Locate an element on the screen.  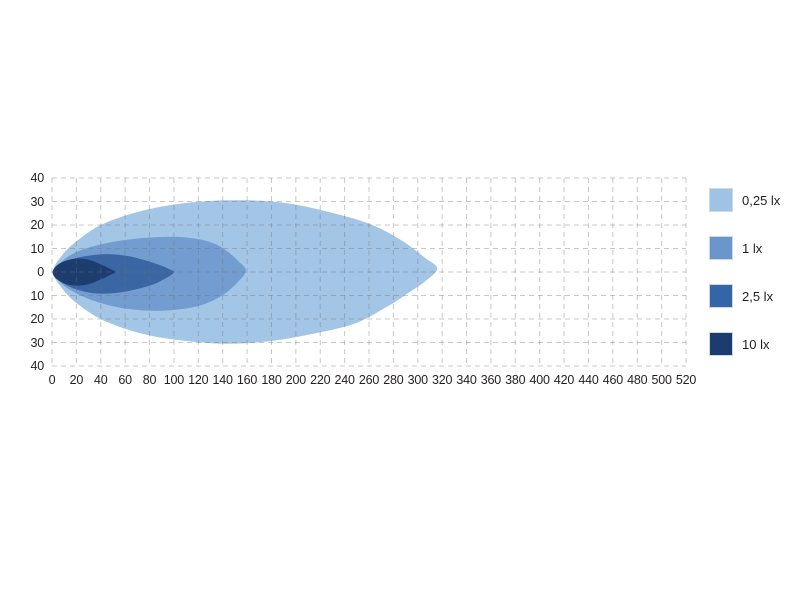
contour-10-lx is located at coordinates (84, 272).